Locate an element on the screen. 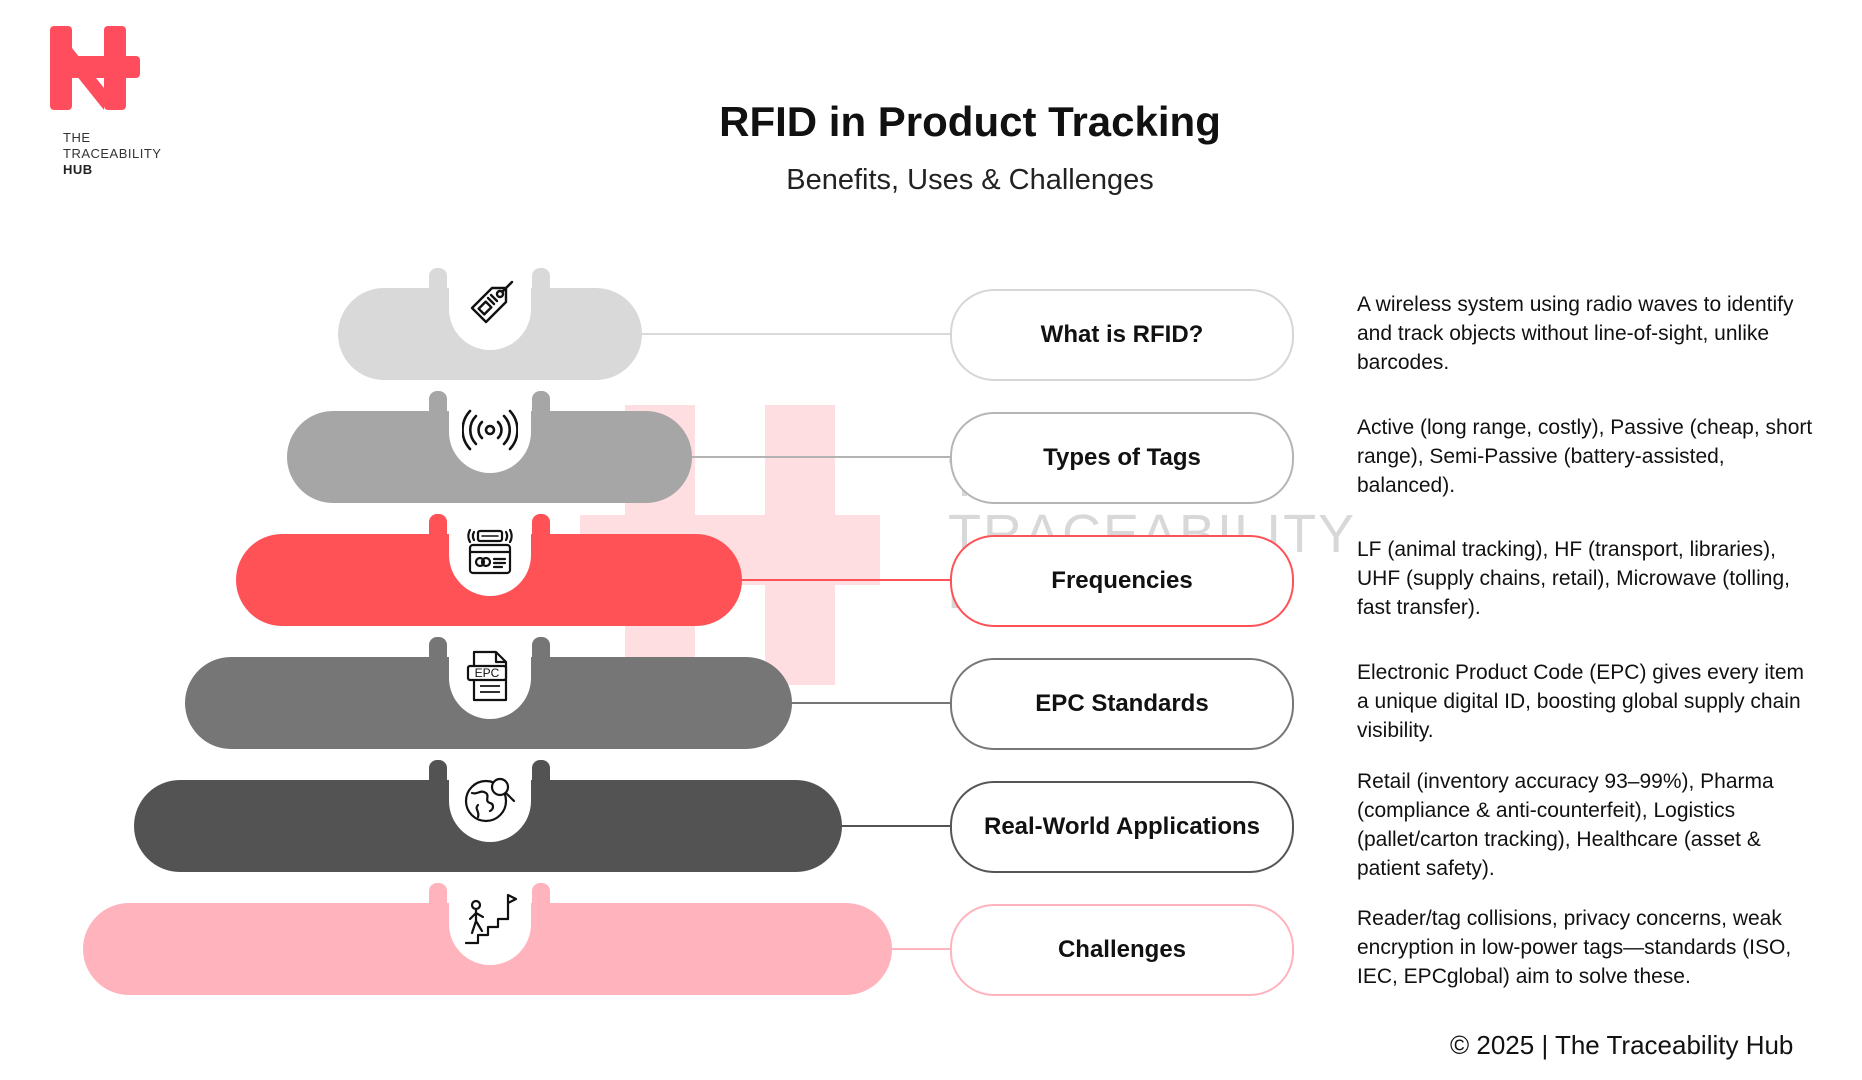 The height and width of the screenshot is (1080, 1862). logo-line-1: THE is located at coordinates (77, 137).